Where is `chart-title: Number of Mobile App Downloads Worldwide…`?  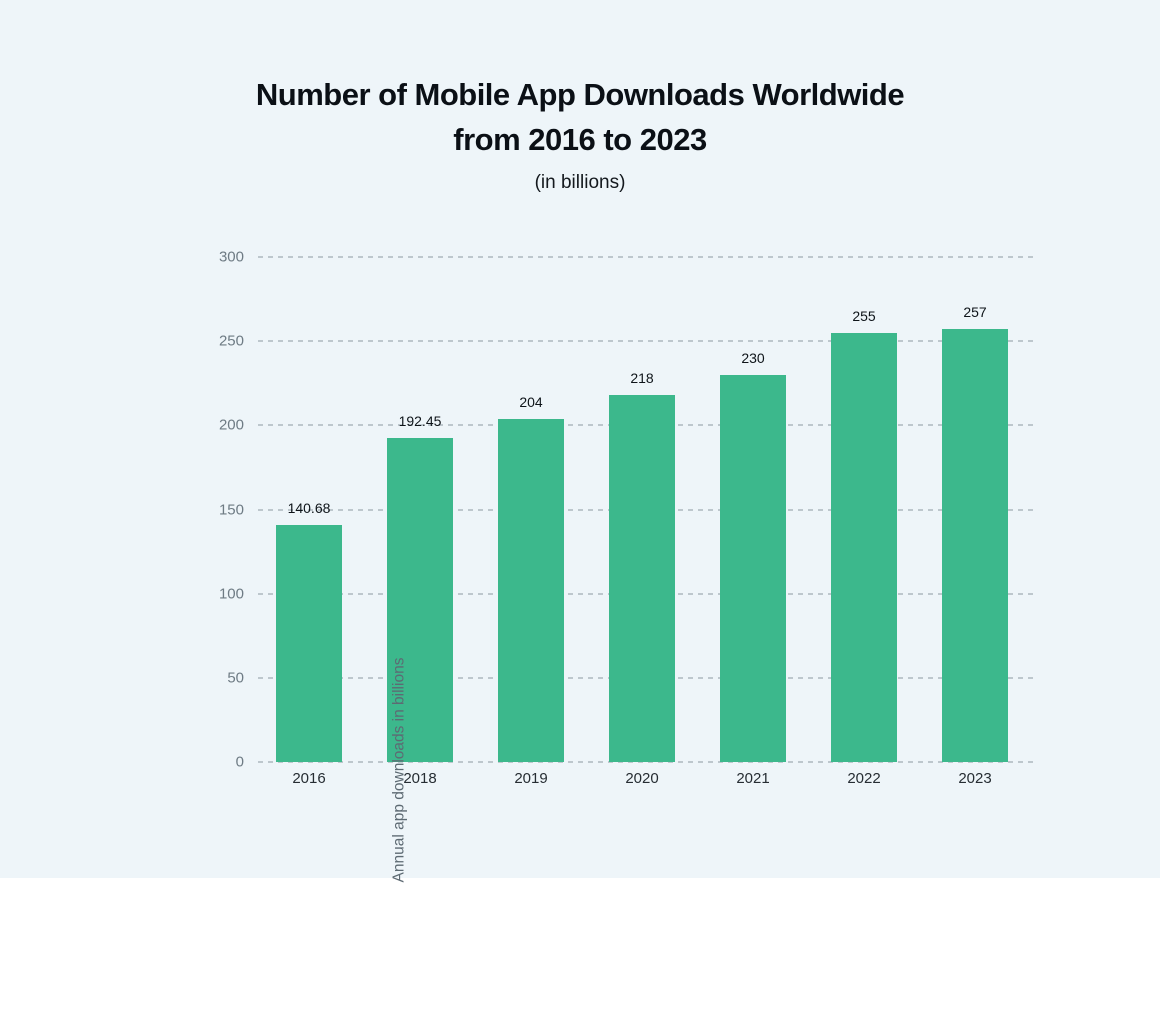 chart-title: Number of Mobile App Downloads Worldwide… is located at coordinates (580, 117).